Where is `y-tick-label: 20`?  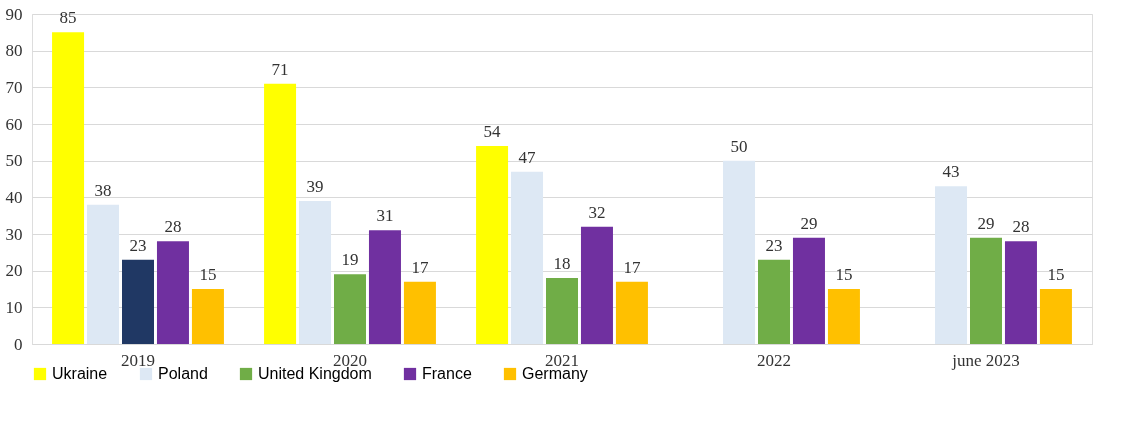 y-tick-label: 20 is located at coordinates (14, 271).